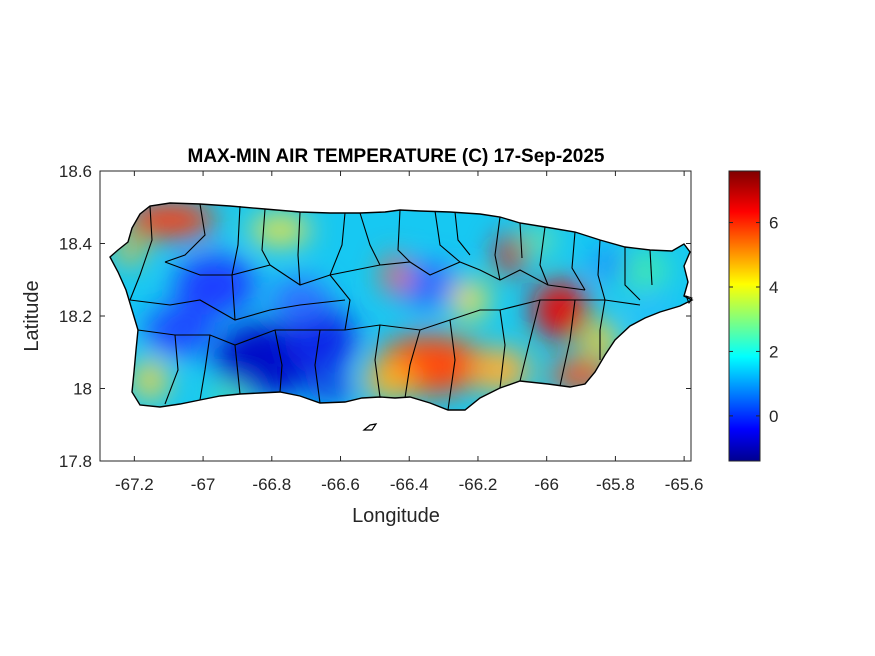 This screenshot has width=875, height=656. I want to click on x-tick-label: -66.6, so click(340, 484).